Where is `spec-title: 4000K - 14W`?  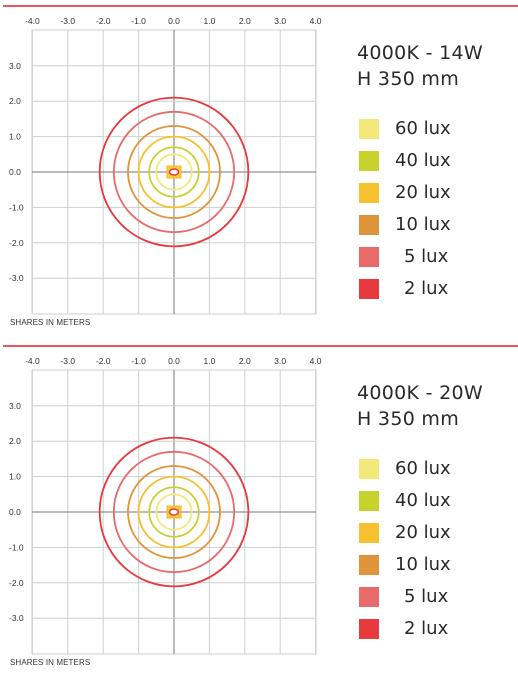
spec-title: 4000K - 14W is located at coordinates (420, 53).